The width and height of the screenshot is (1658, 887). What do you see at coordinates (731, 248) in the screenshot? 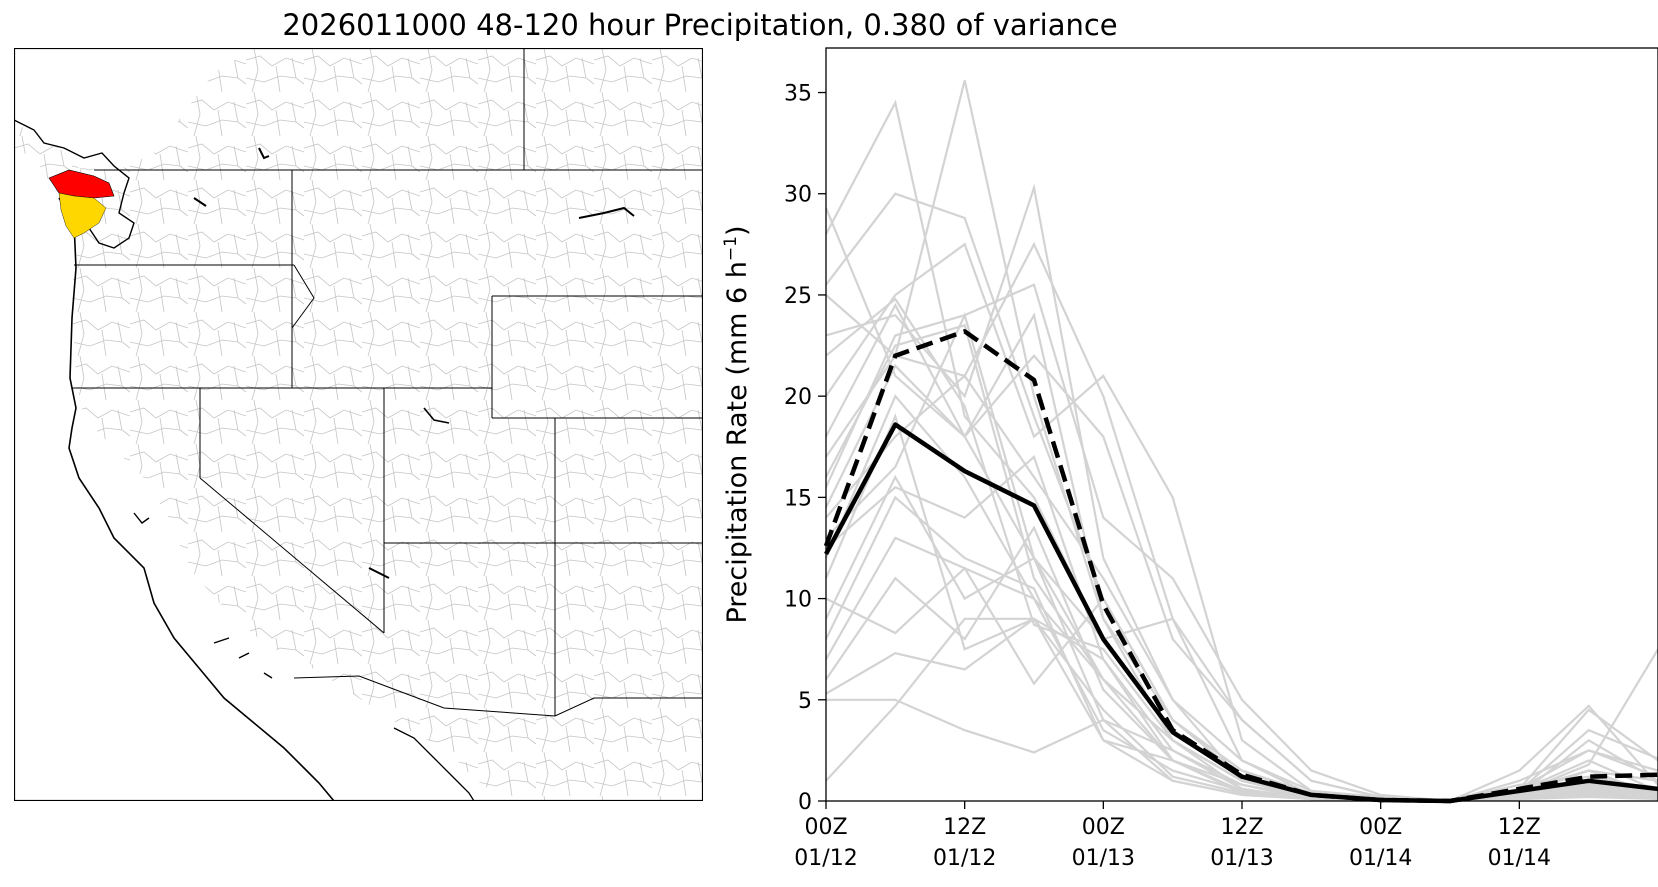
I see `y-label-sup: −1` at bounding box center [731, 248].